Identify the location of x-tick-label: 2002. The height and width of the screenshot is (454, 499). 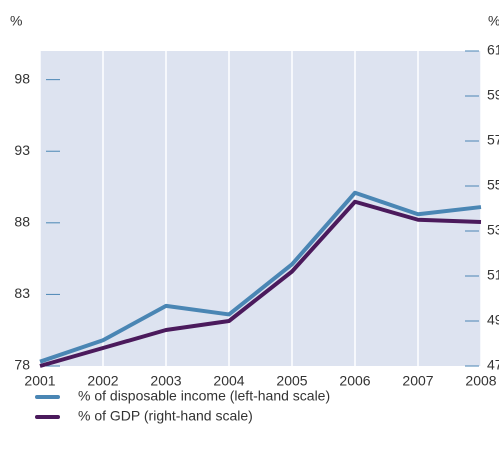
(102, 381).